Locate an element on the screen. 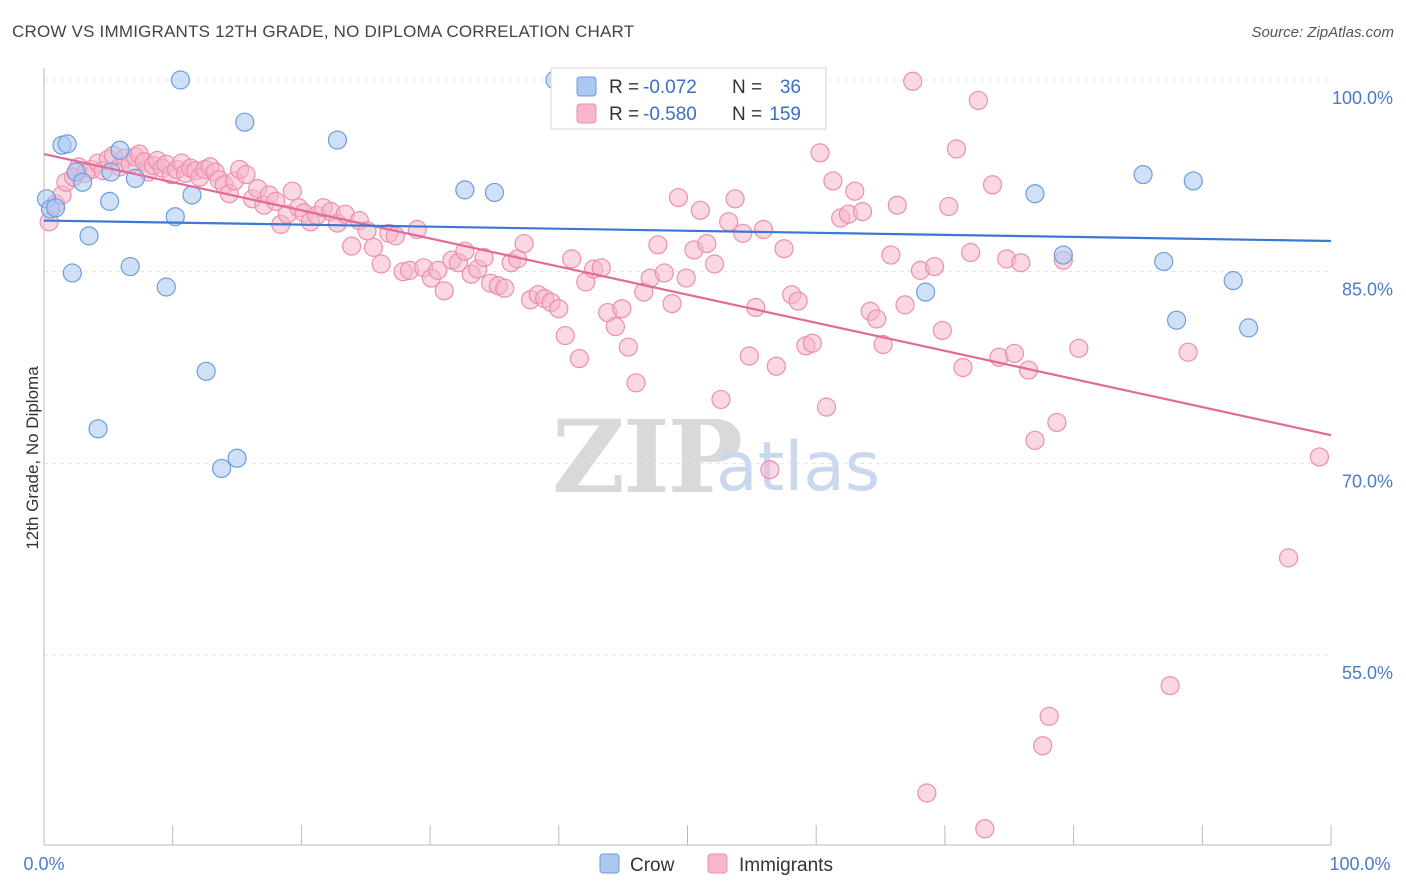 This screenshot has height=892, width=1406. legend-n-label-crow: N = is located at coordinates (747, 87).